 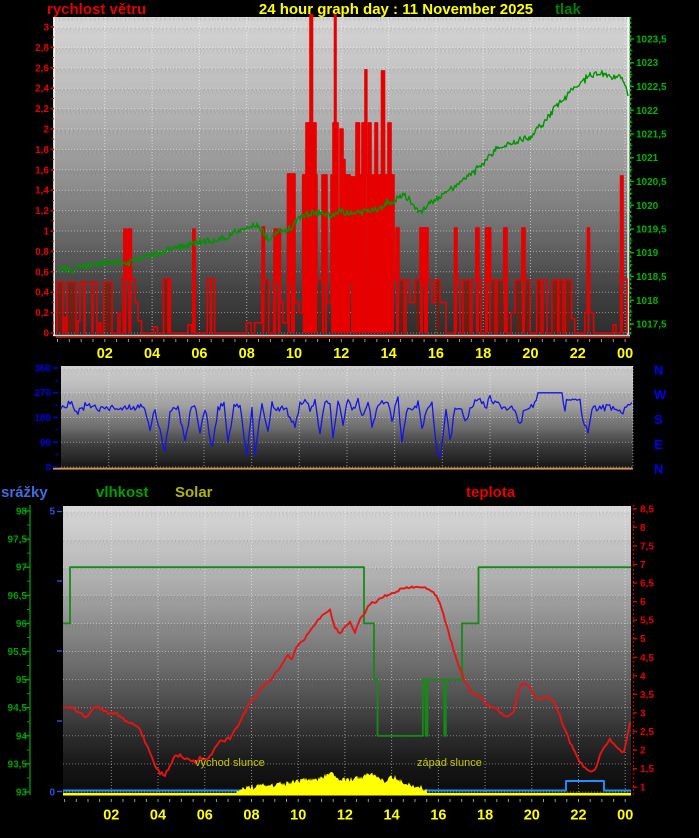 I want to click on svg-text: 180, so click(x=42, y=418).